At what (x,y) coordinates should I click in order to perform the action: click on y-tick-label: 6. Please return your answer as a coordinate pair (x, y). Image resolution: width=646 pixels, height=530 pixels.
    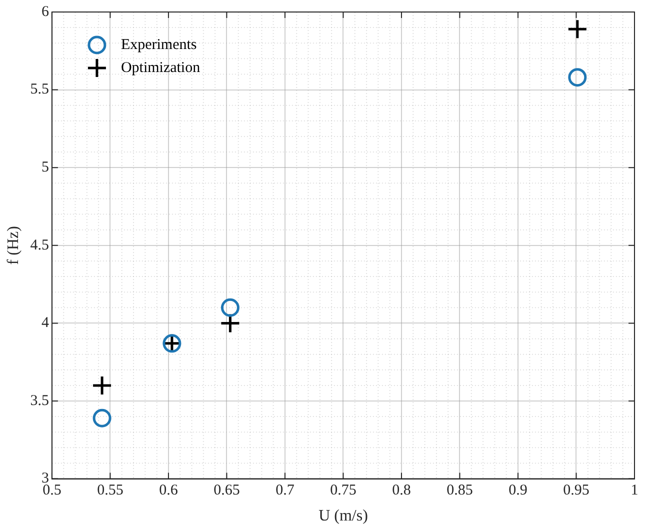
    Looking at the image, I should click on (45, 12).